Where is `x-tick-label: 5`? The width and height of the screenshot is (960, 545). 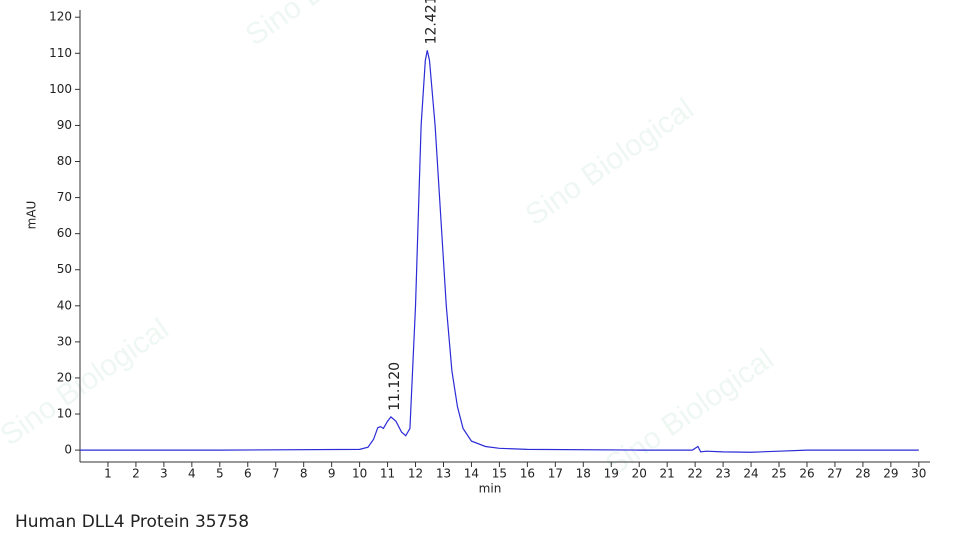
x-tick-label: 5 is located at coordinates (220, 474).